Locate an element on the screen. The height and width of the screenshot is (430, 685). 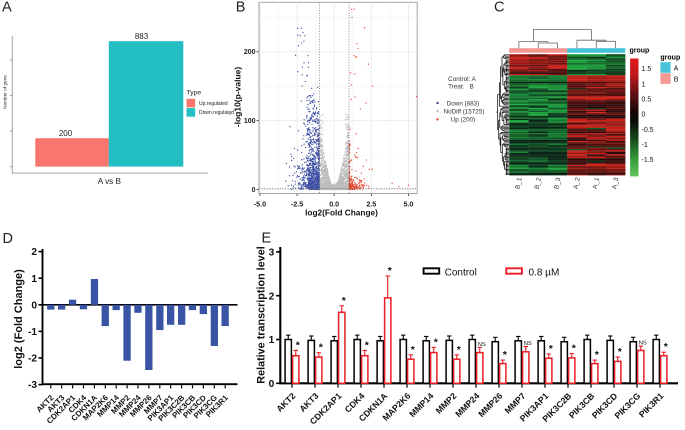
svg-text: A vs B is located at coordinates (110, 181).